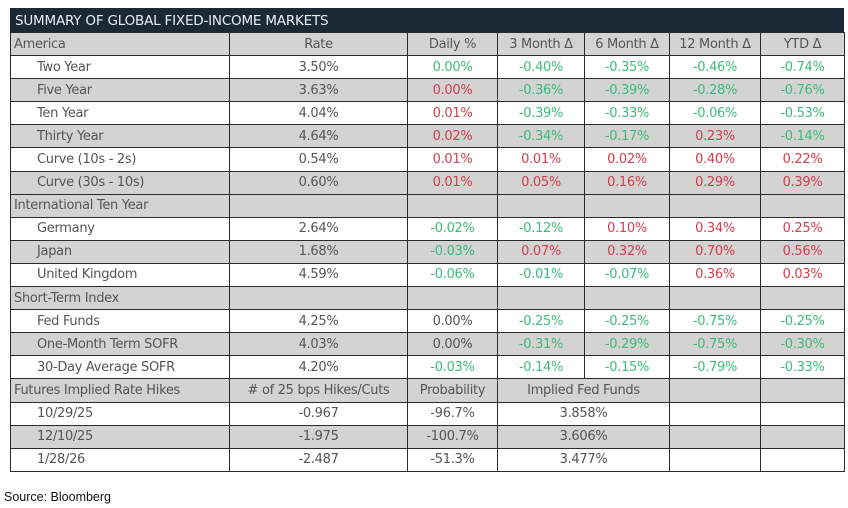  What do you see at coordinates (120, 321) in the screenshot?
I see `row-label: Fed Funds` at bounding box center [120, 321].